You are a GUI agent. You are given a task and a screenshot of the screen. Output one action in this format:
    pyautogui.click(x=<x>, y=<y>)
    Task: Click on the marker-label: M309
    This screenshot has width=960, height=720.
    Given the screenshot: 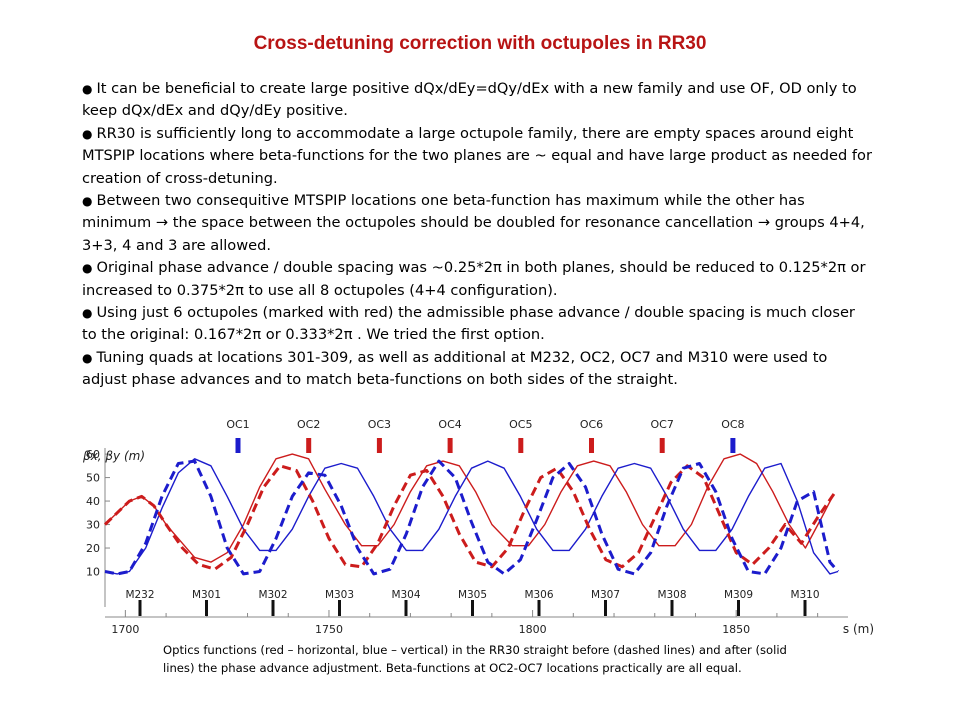 What is the action you would take?
    pyautogui.click(x=738, y=595)
    